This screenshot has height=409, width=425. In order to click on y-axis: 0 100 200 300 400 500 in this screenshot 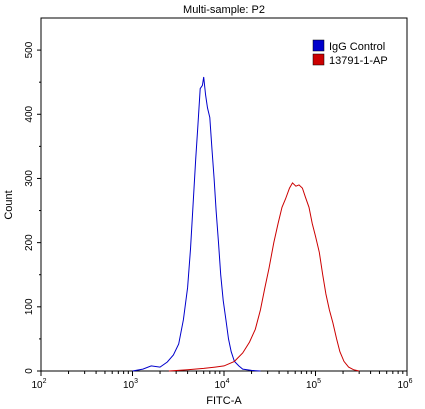, I will do `click(32, 207)`.